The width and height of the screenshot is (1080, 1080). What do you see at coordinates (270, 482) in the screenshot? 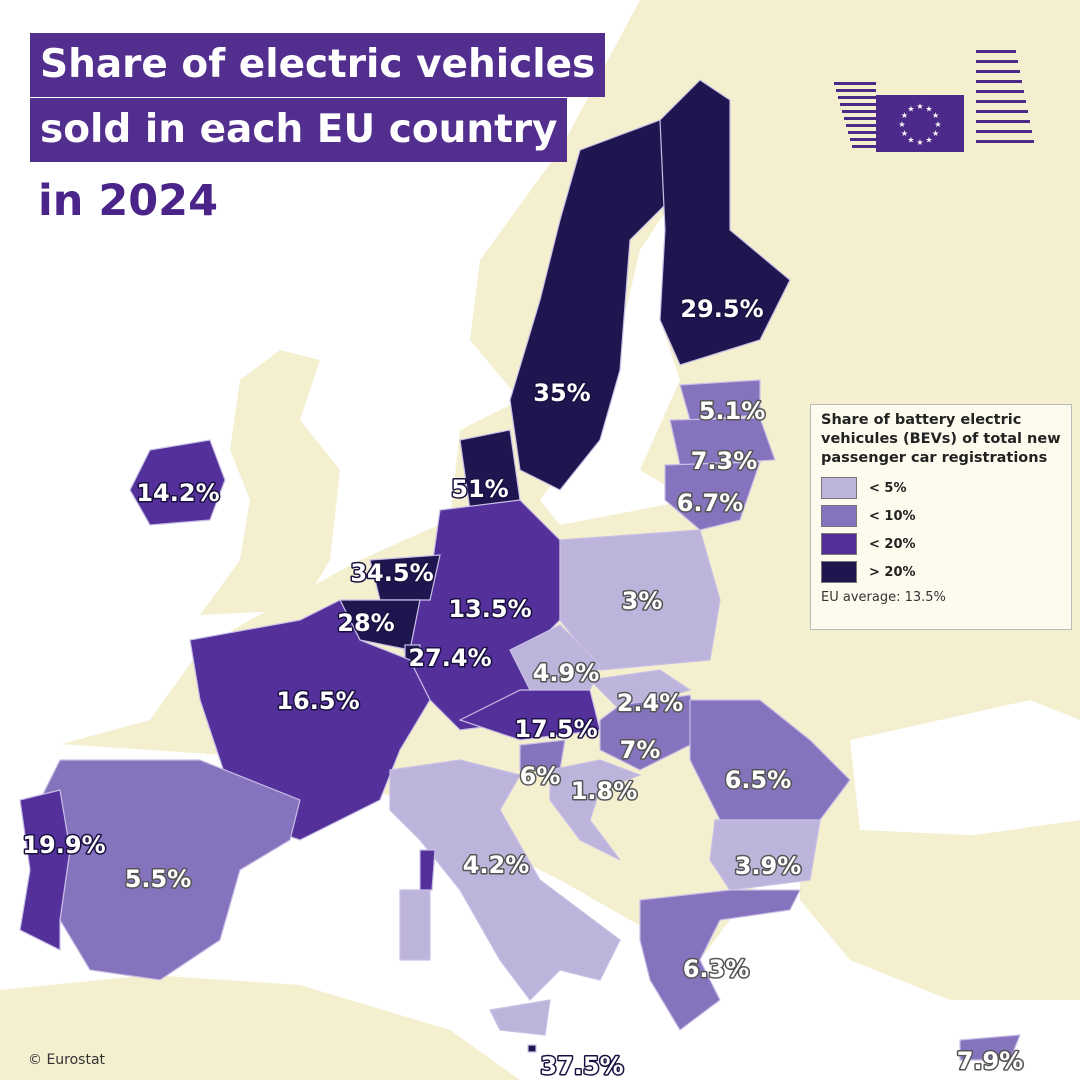
I see `great-britain-land` at bounding box center [270, 482].